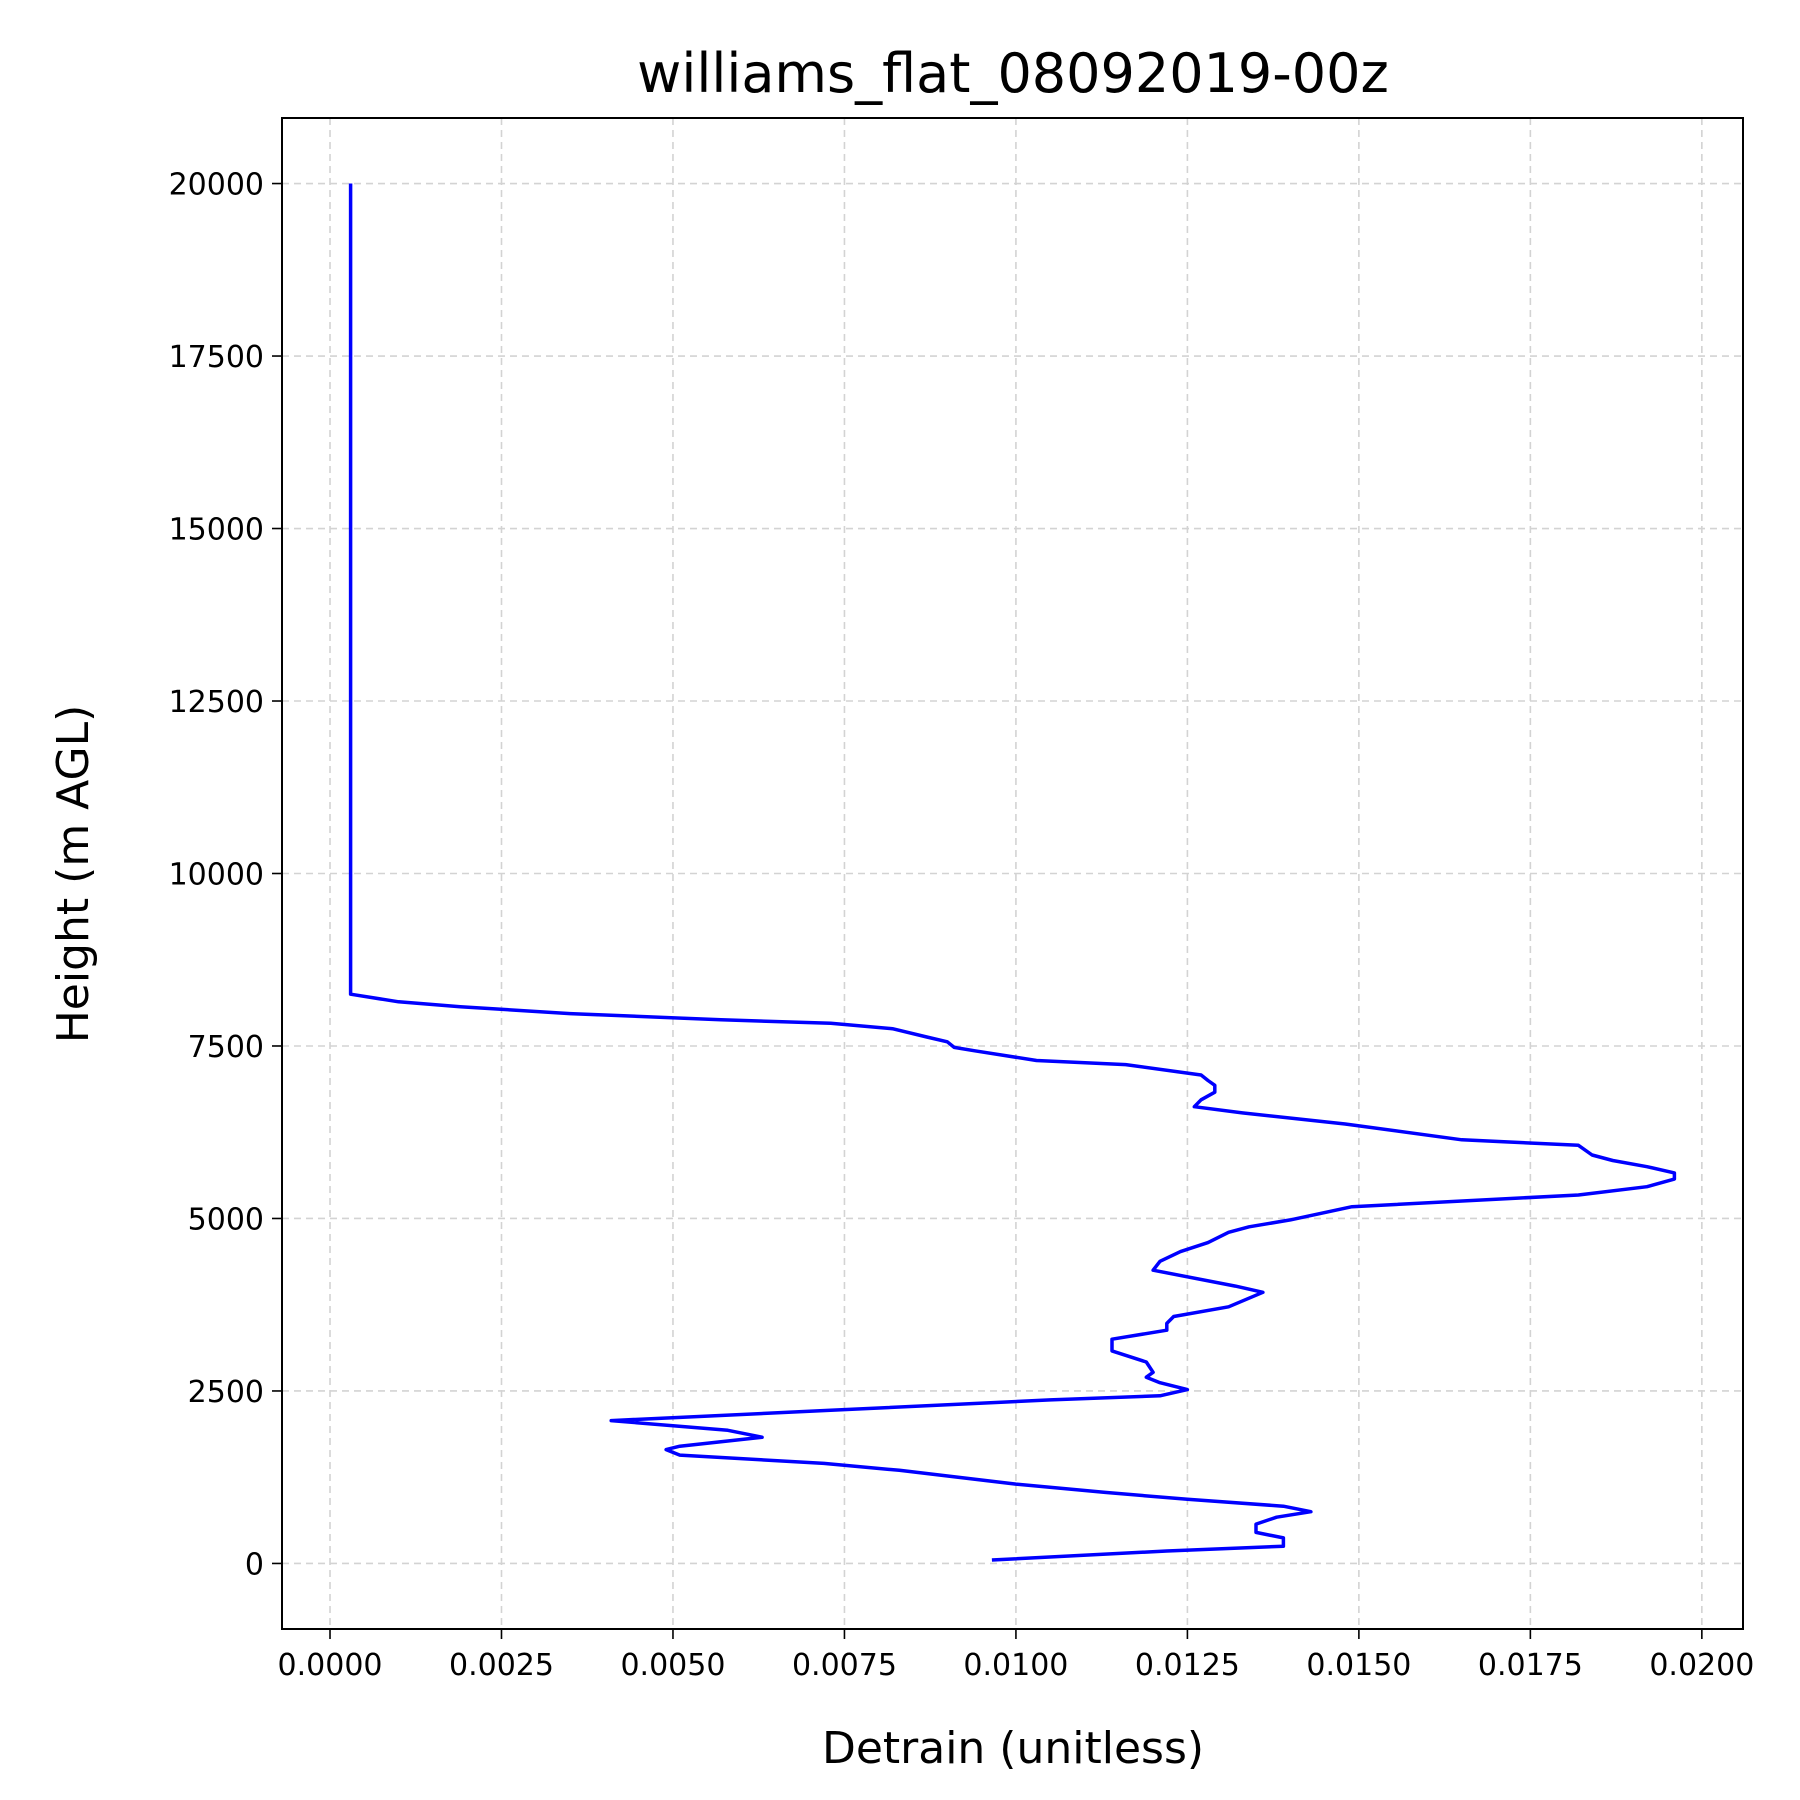  What do you see at coordinates (672, 1665) in the screenshot?
I see `x-tick-label: 0.0050` at bounding box center [672, 1665].